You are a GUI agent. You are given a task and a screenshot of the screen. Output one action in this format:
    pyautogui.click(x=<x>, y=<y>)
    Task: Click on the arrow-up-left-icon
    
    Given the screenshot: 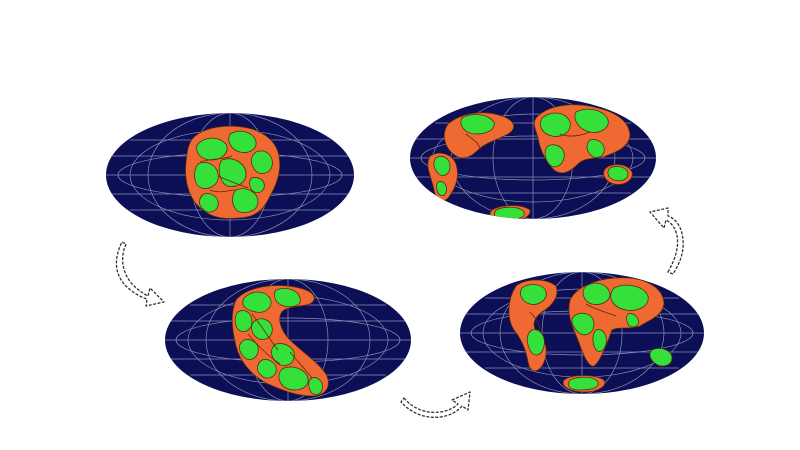 What is the action you would take?
    pyautogui.click(x=666, y=241)
    